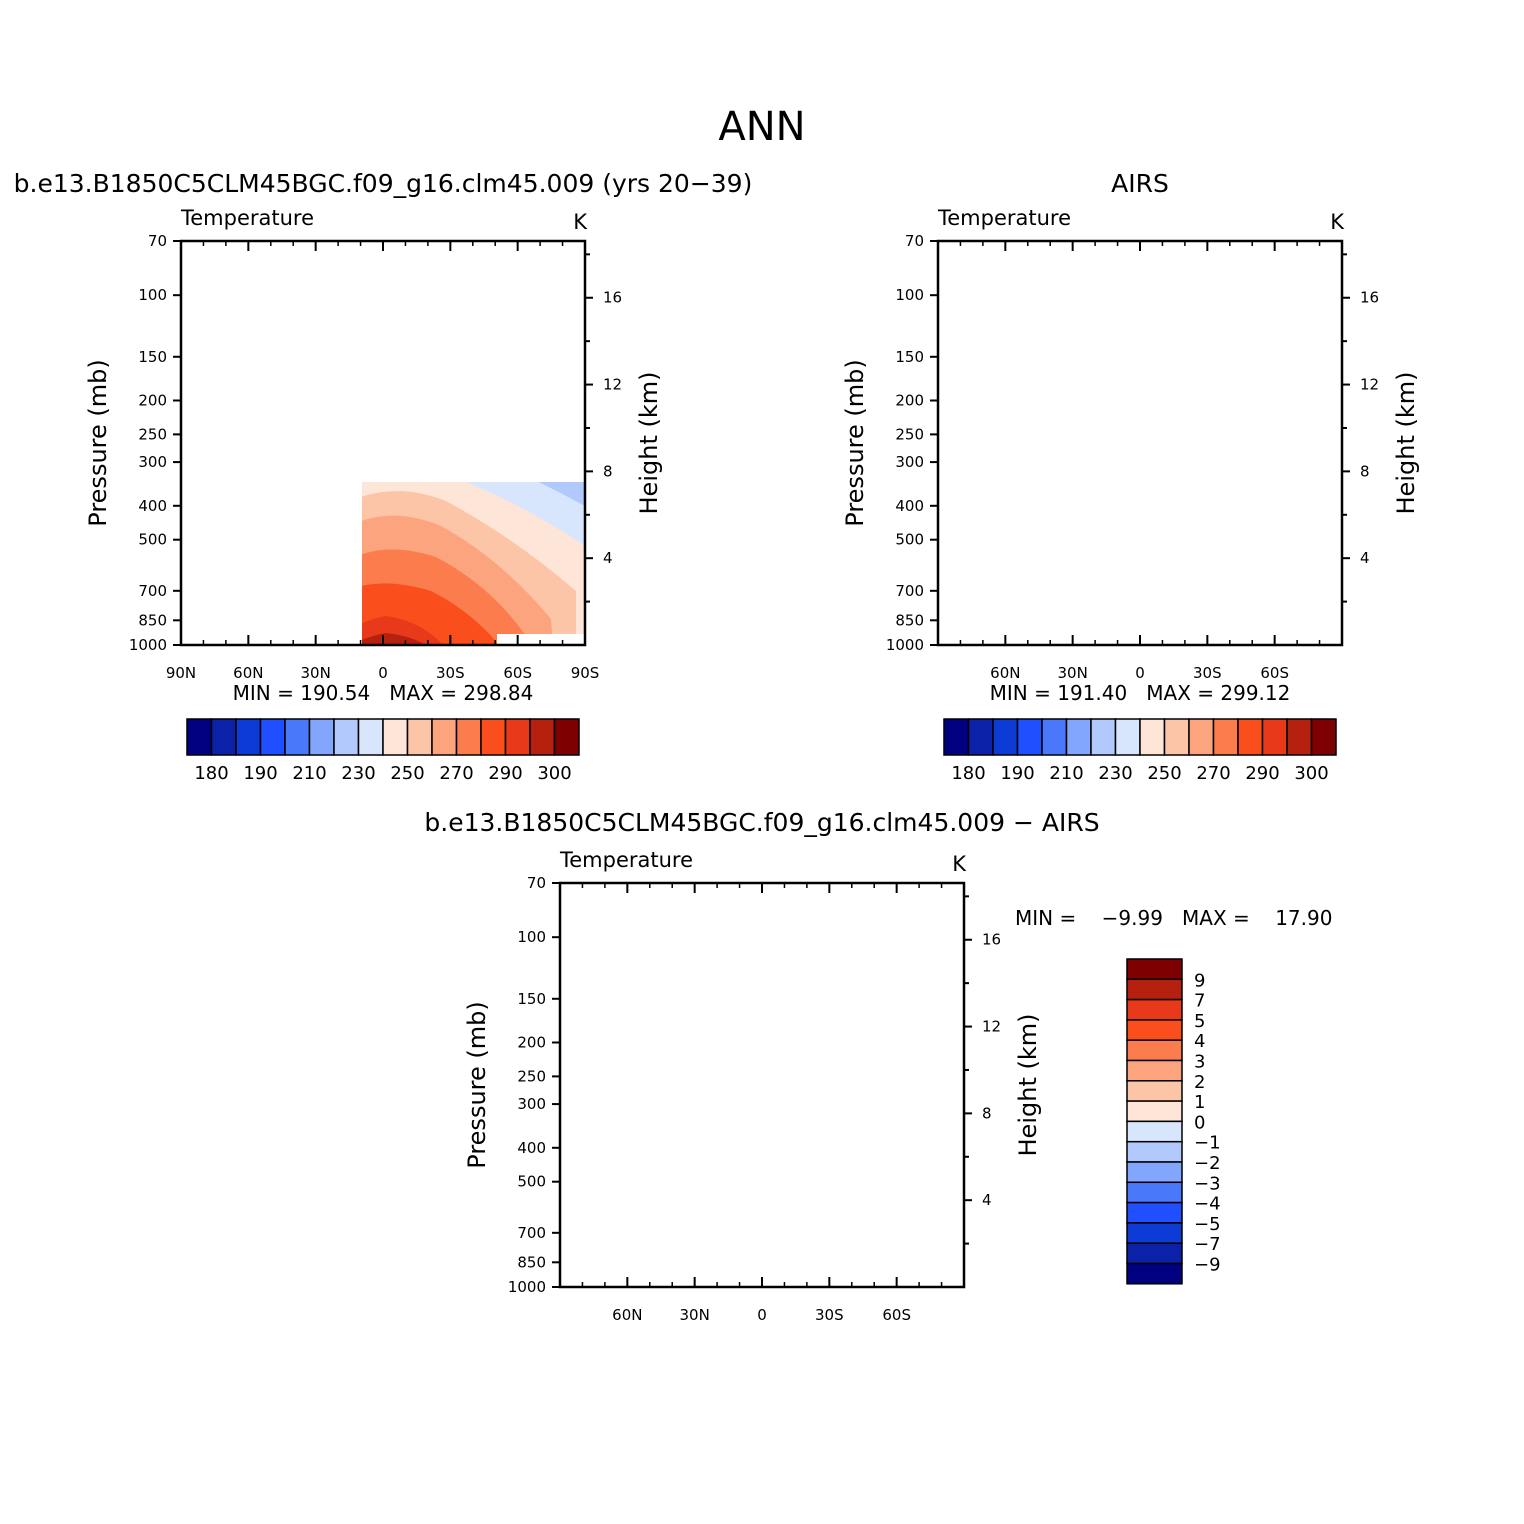 This screenshot has height=1524, width=1524. I want to click on colorbar-label: 1, so click(1199, 1102).